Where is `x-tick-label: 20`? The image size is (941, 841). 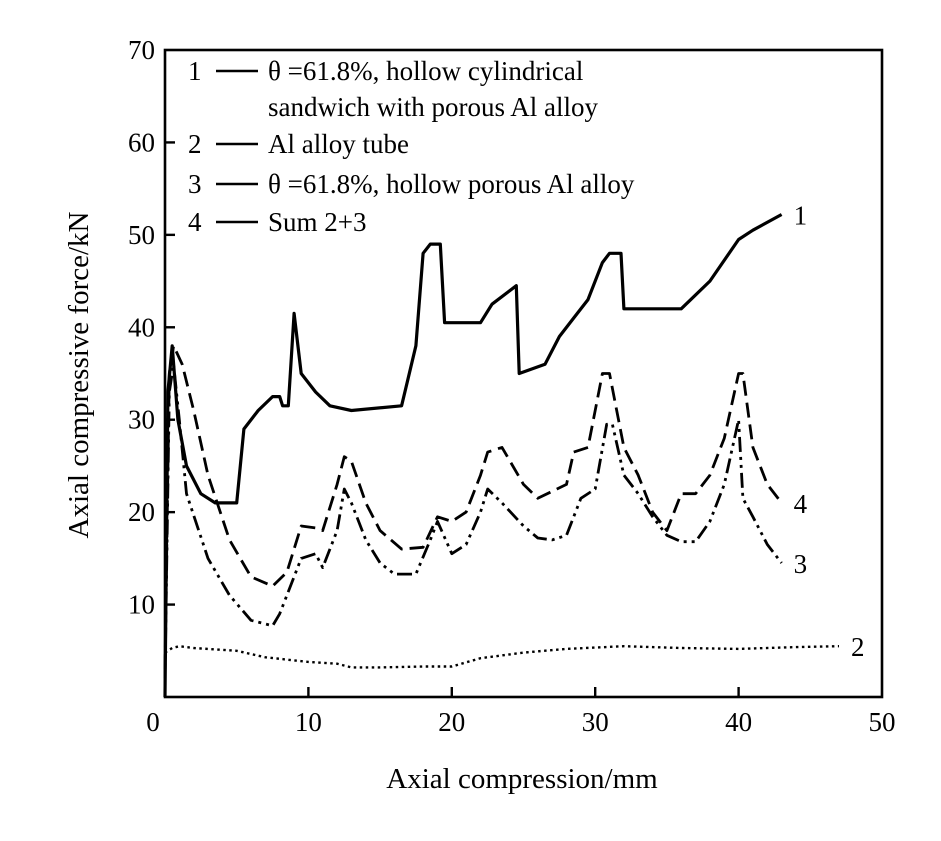 x-tick-label: 20 is located at coordinates (451, 722).